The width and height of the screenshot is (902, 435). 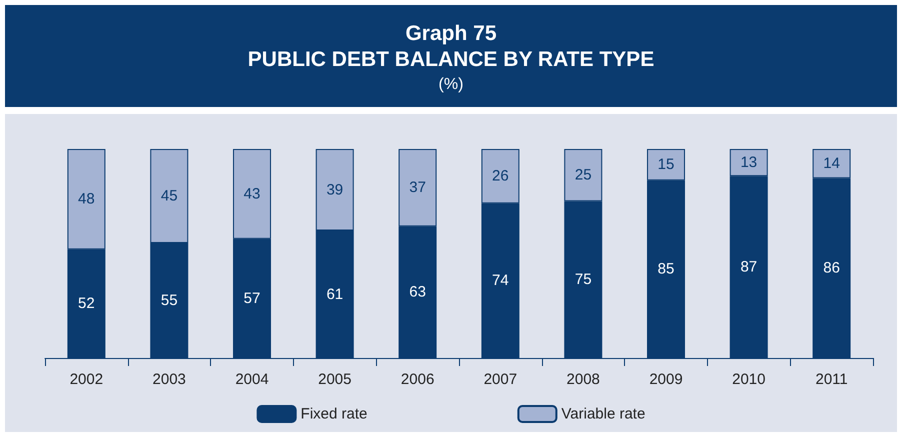 I want to click on data-label: 43, so click(x=252, y=193).